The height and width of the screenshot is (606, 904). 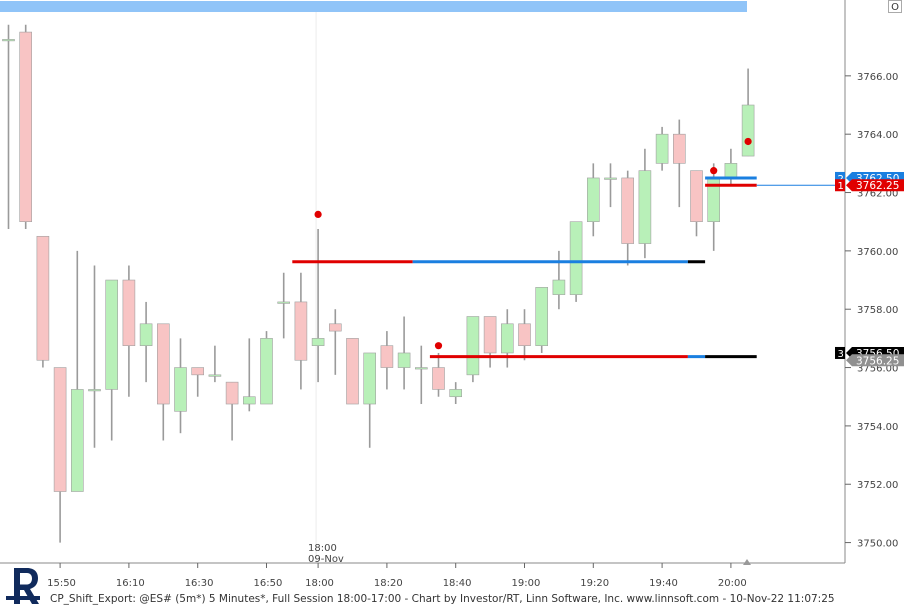 What do you see at coordinates (663, 583) in the screenshot?
I see `time-tick-label: 19:40` at bounding box center [663, 583].